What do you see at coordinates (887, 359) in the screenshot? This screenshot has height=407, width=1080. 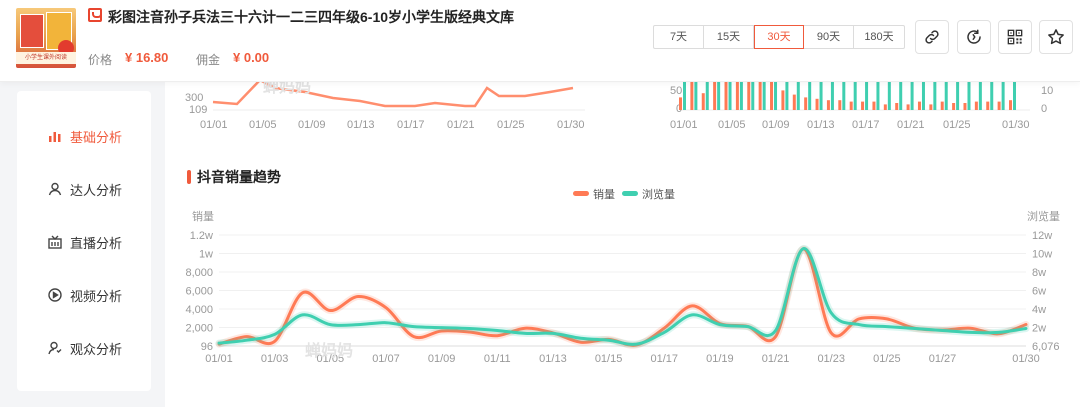 I see `x-tick: 01/25` at bounding box center [887, 359].